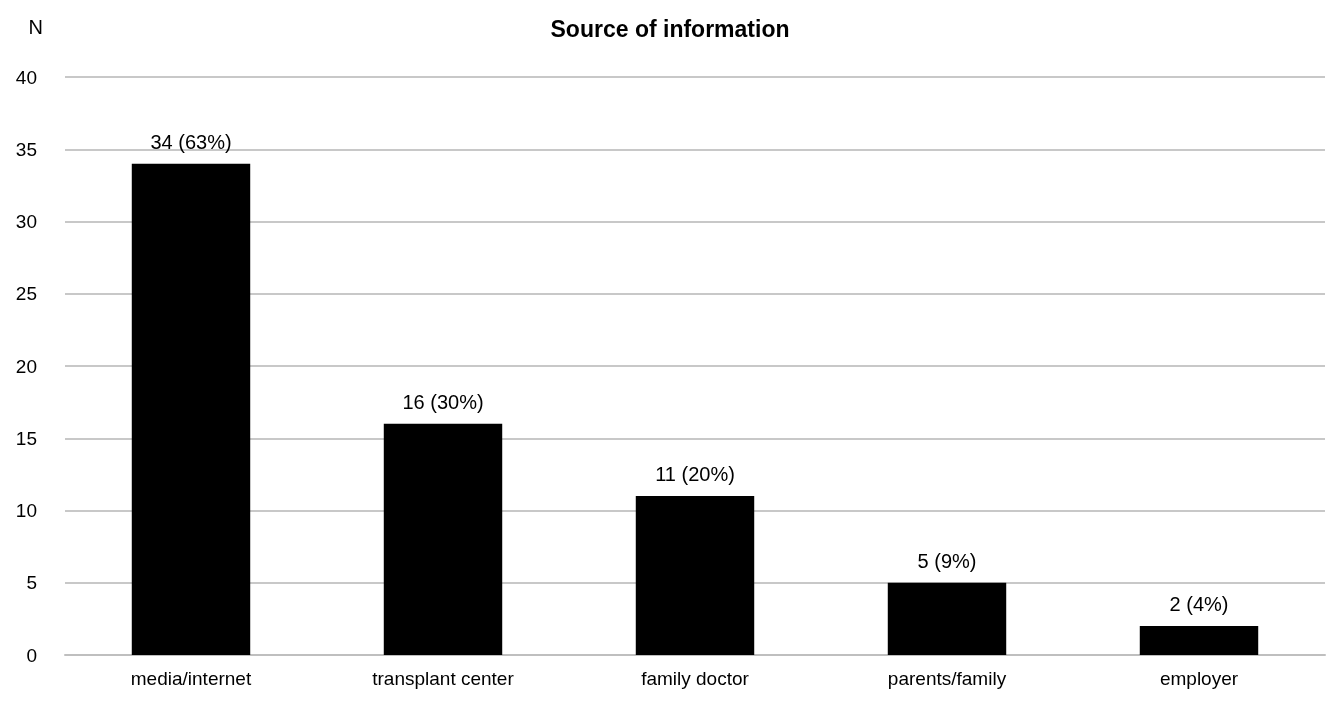 The height and width of the screenshot is (702, 1340). I want to click on y-tick-label: 10, so click(26, 510).